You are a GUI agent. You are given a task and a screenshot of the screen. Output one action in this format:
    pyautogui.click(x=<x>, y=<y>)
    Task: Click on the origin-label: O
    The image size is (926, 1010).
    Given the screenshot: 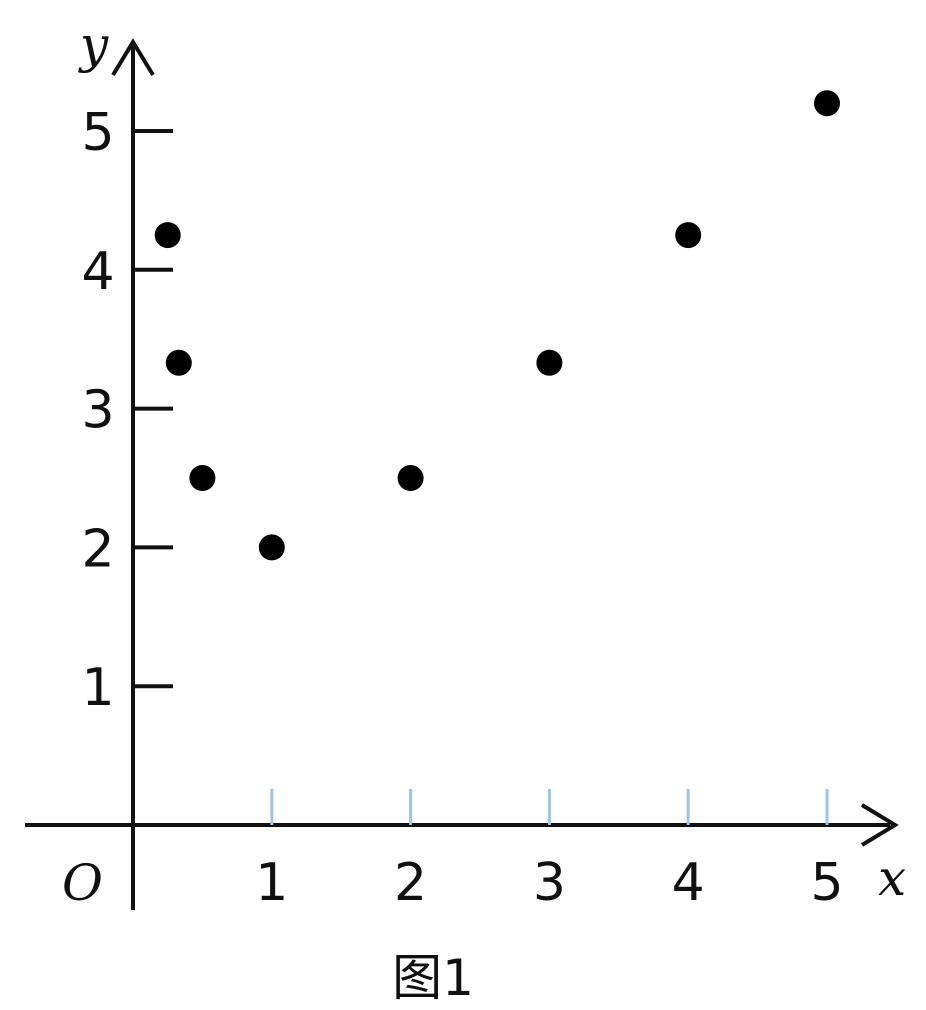 What is the action you would take?
    pyautogui.click(x=82, y=883)
    